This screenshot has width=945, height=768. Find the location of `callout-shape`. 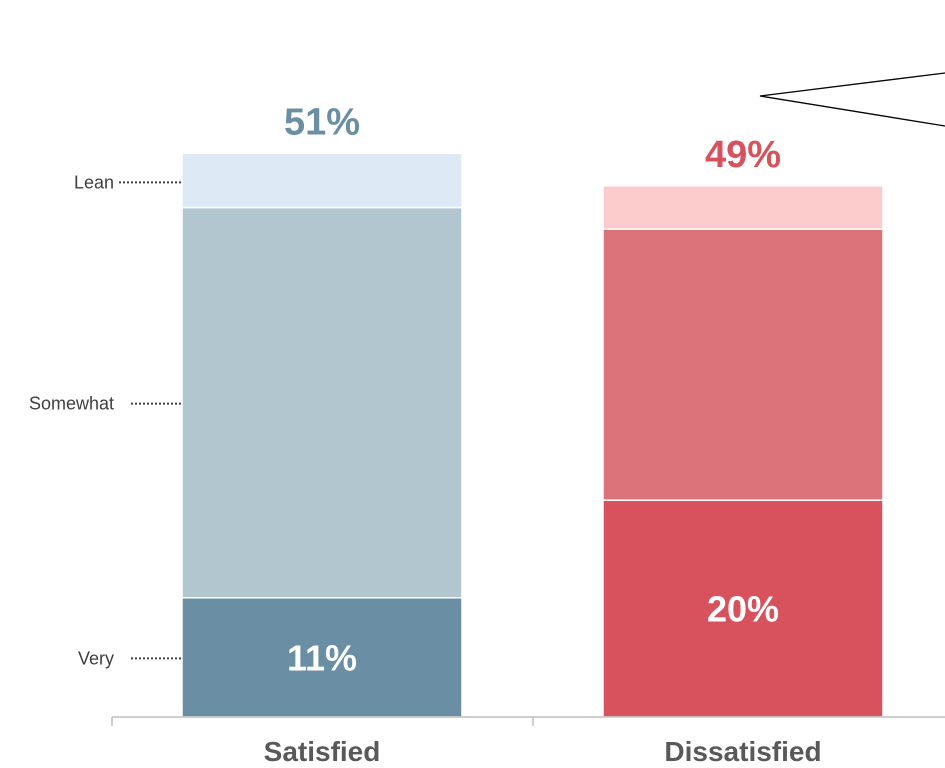

callout-shape is located at coordinates (852, 99).